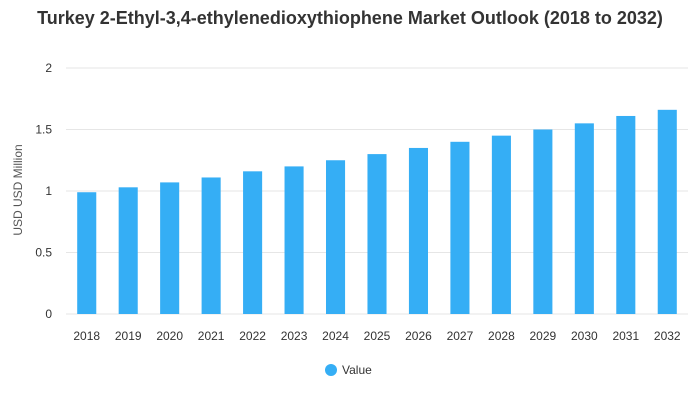  Describe the element at coordinates (335, 237) in the screenshot. I see `bar-2024` at that location.